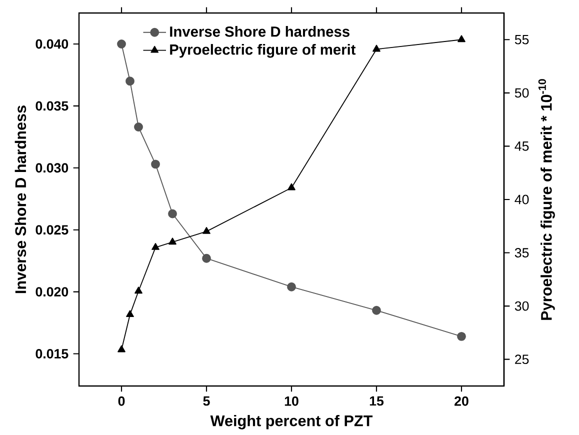 The image size is (579, 435). Describe the element at coordinates (291, 401) in the screenshot. I see `x-tick-label: 10` at that location.